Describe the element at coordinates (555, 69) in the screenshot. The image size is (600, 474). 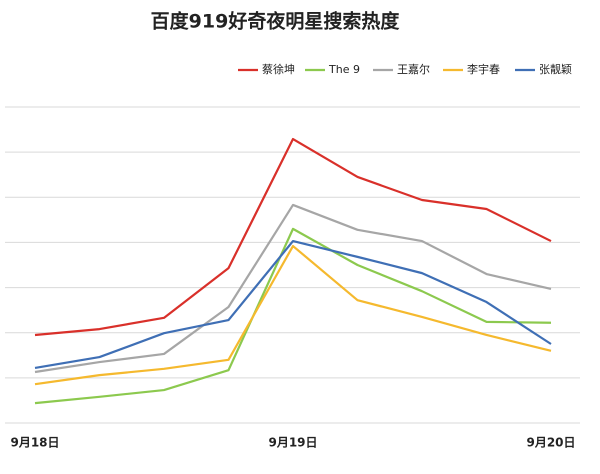
I see `legend-label: 张靓颖` at that location.